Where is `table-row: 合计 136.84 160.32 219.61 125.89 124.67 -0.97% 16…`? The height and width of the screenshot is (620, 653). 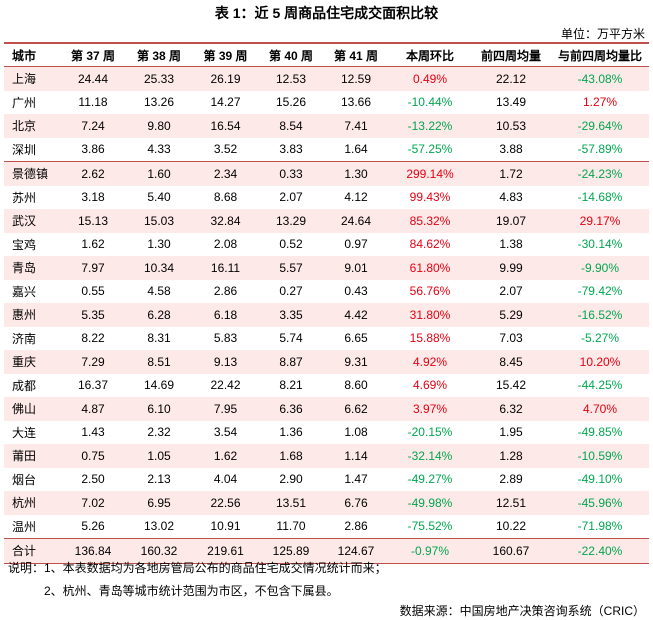
table-row: 合计 136.84 160.32 219.61 125.89 124.67 -0.97% 16… is located at coordinates (326, 551).